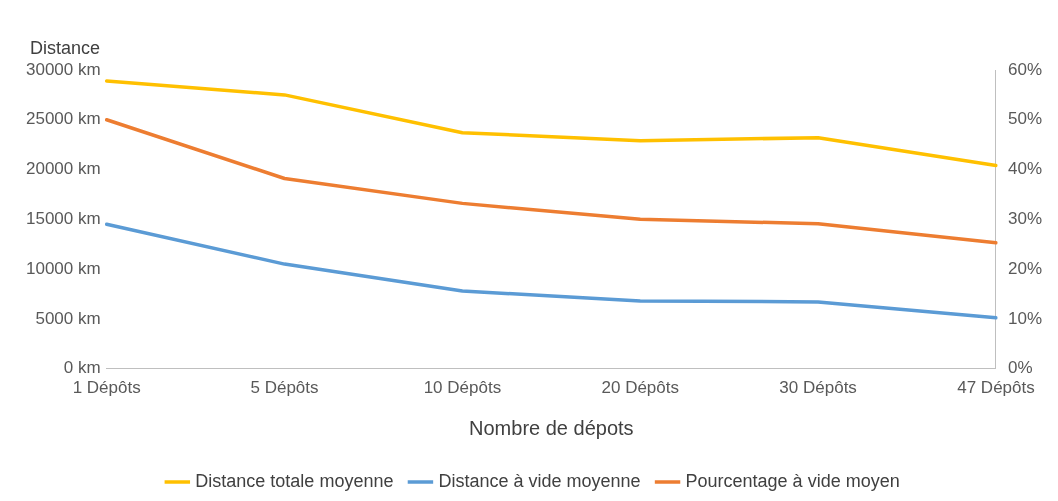 The image size is (1058, 501). Describe the element at coordinates (82, 368) in the screenshot. I see `y-tick-label: 0 km` at that location.